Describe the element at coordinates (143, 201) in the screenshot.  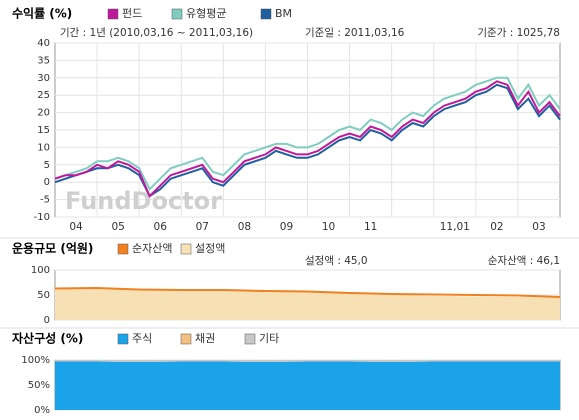
I see `watermark: FundDoctor` at that location.